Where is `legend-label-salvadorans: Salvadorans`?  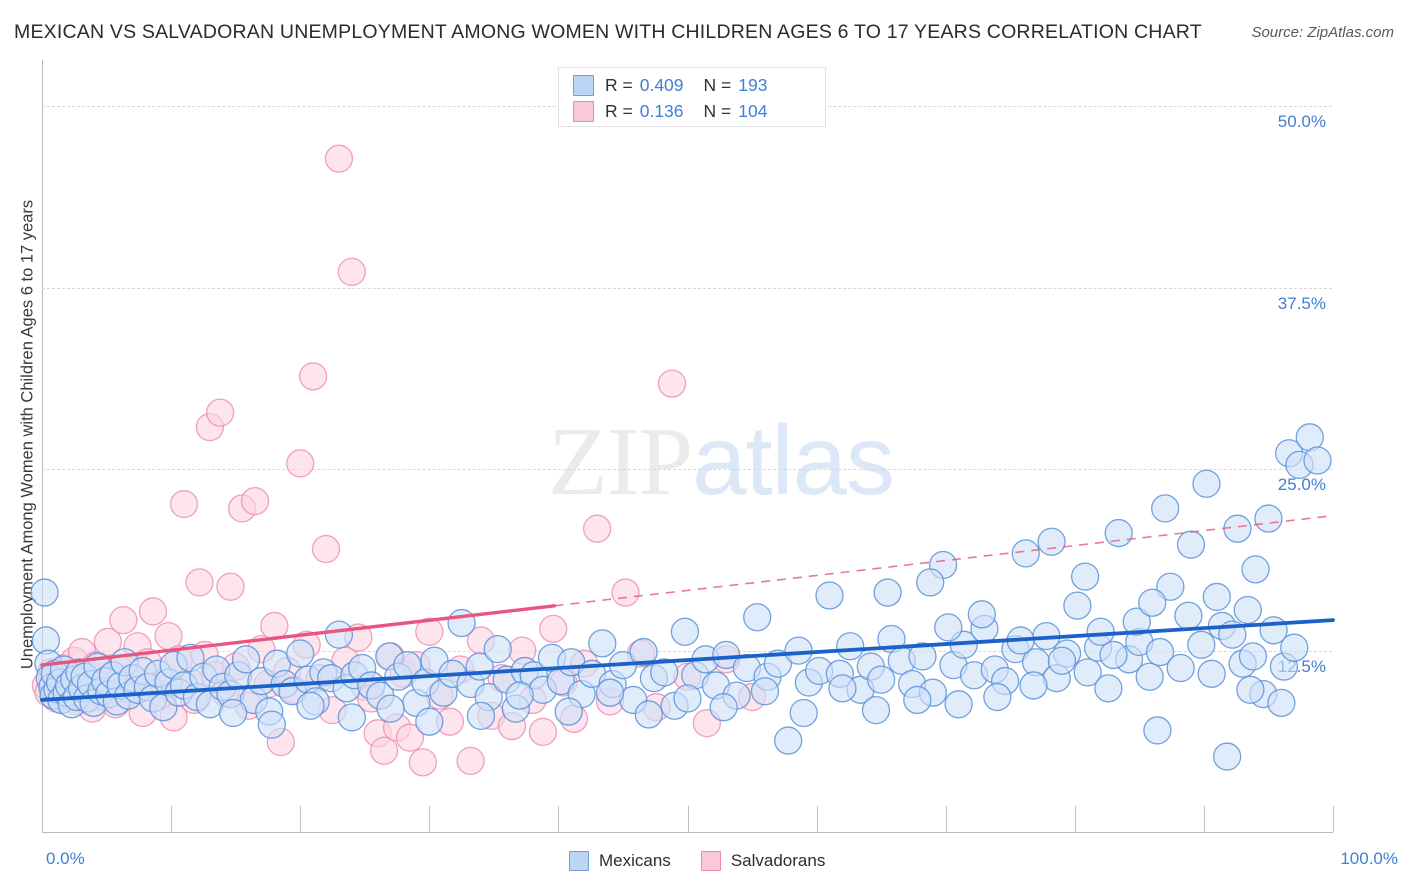
legend-label-salvadorans: Salvadorans is located at coordinates (778, 860).